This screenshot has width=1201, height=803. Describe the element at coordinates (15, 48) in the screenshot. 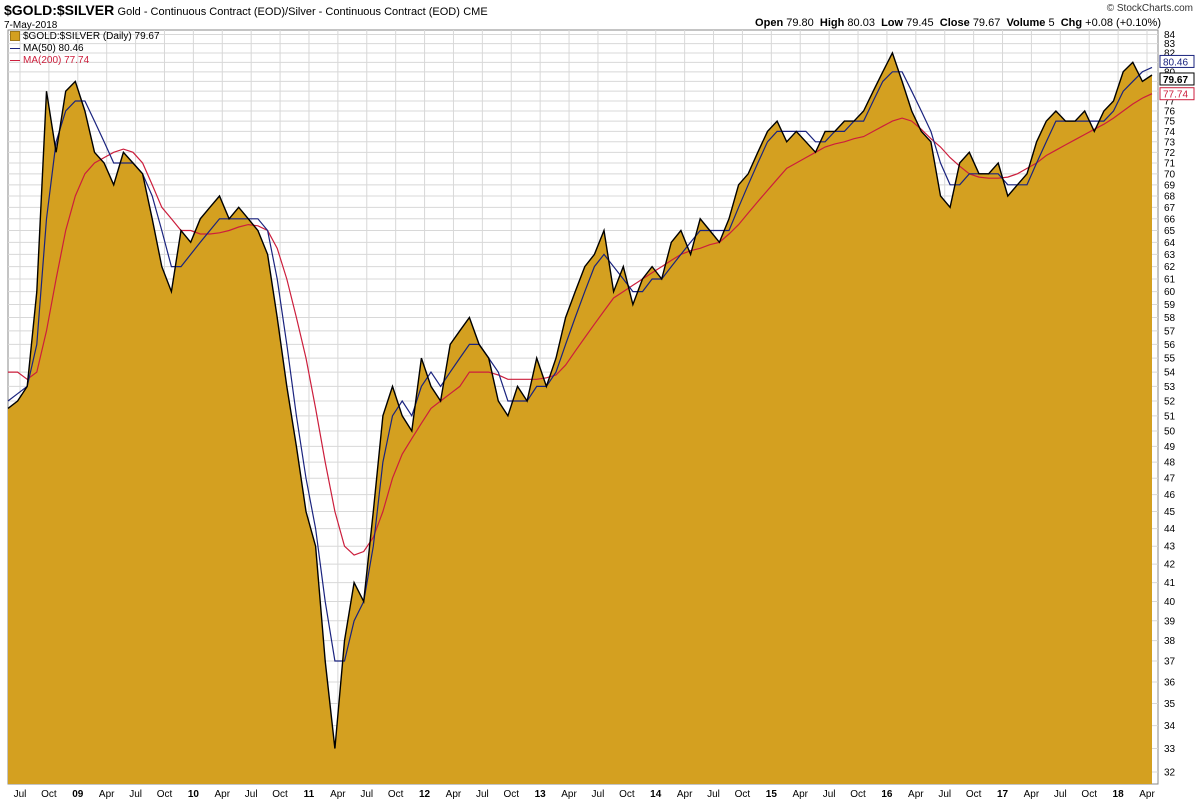

I see `ma50-swatch` at that location.